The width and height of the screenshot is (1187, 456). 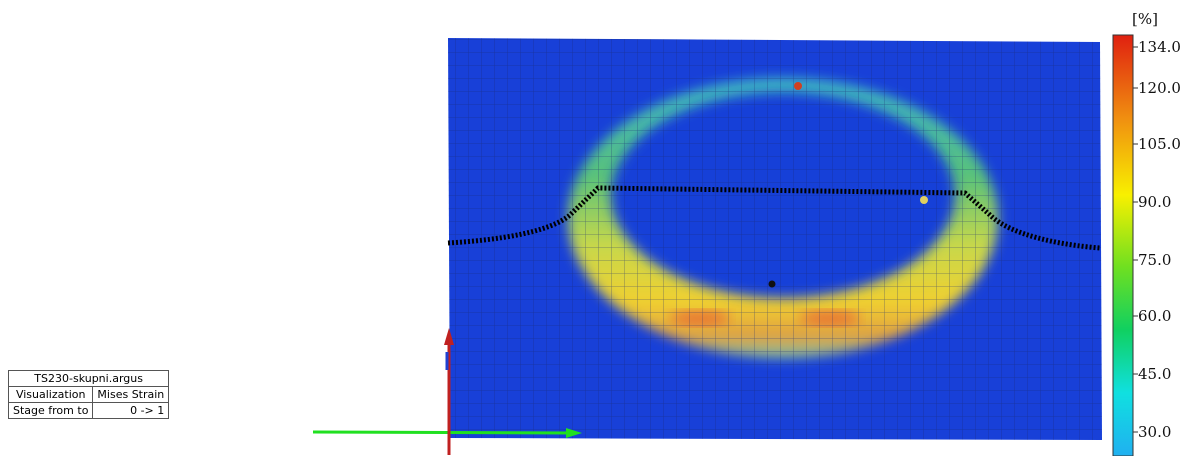 I want to click on legend-unit: [%], so click(x=1145, y=19).